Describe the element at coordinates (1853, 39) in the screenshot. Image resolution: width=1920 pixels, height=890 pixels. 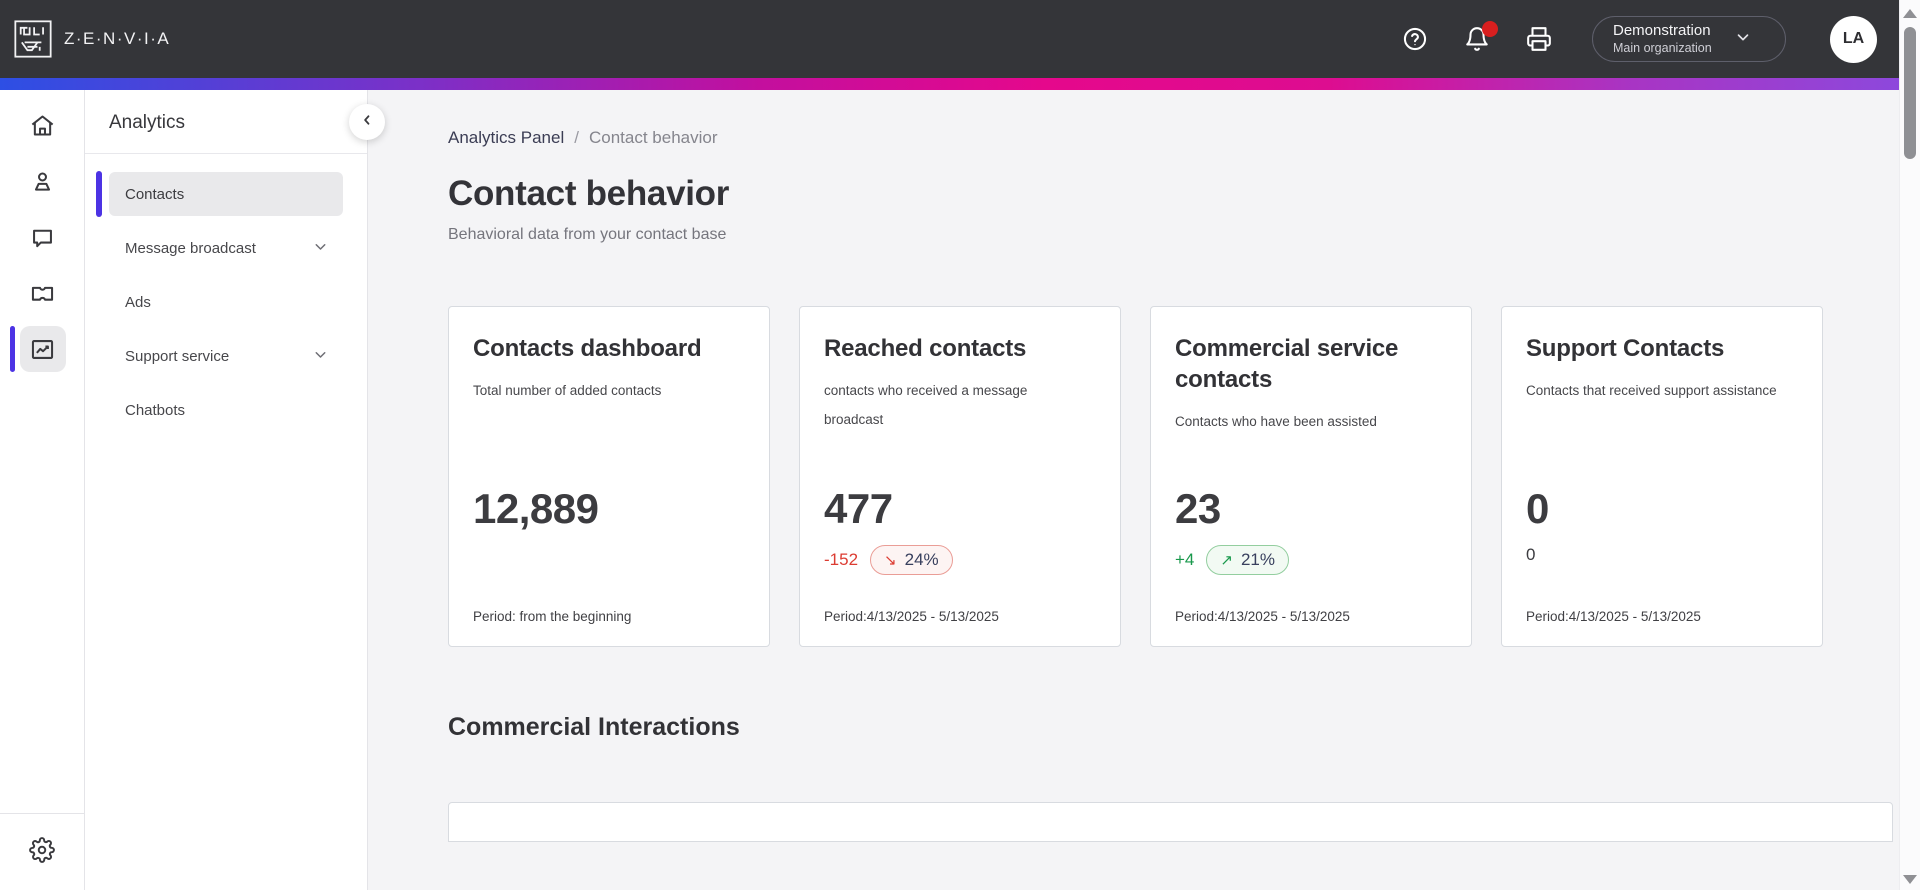
I see `avatar: LA` at that location.